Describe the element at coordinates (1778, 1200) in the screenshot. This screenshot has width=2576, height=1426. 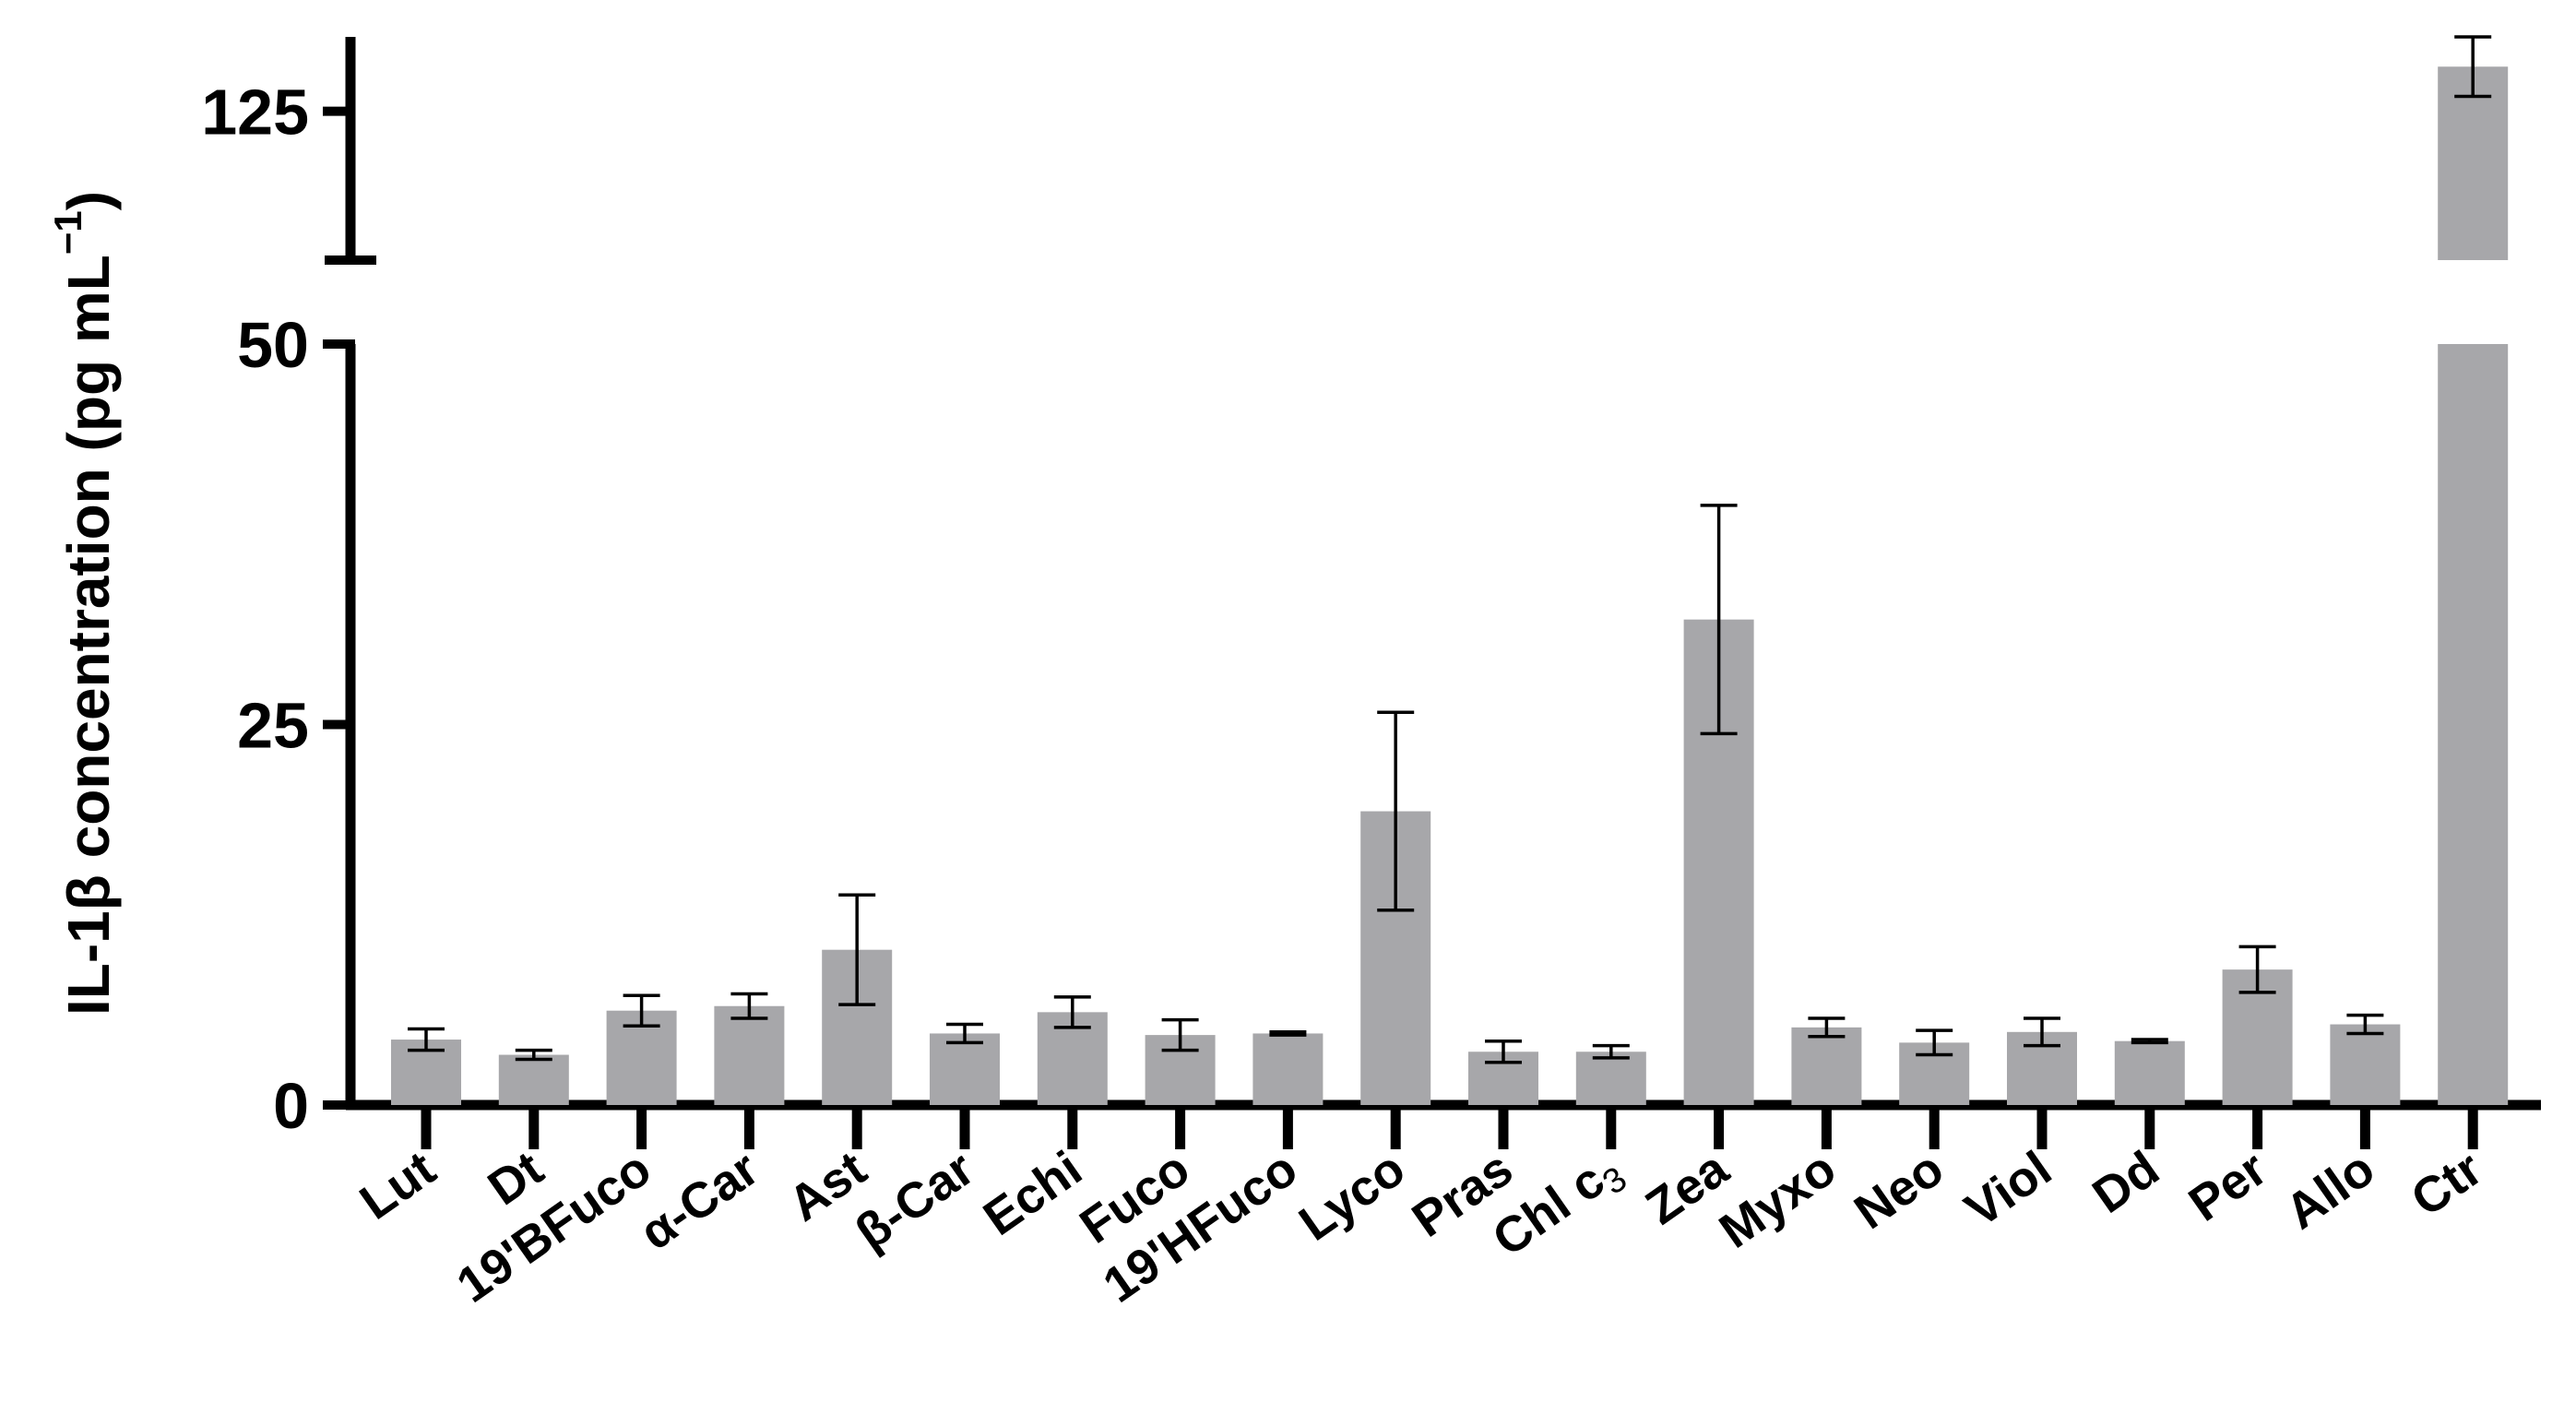
I see `category-label: Myxo` at that location.